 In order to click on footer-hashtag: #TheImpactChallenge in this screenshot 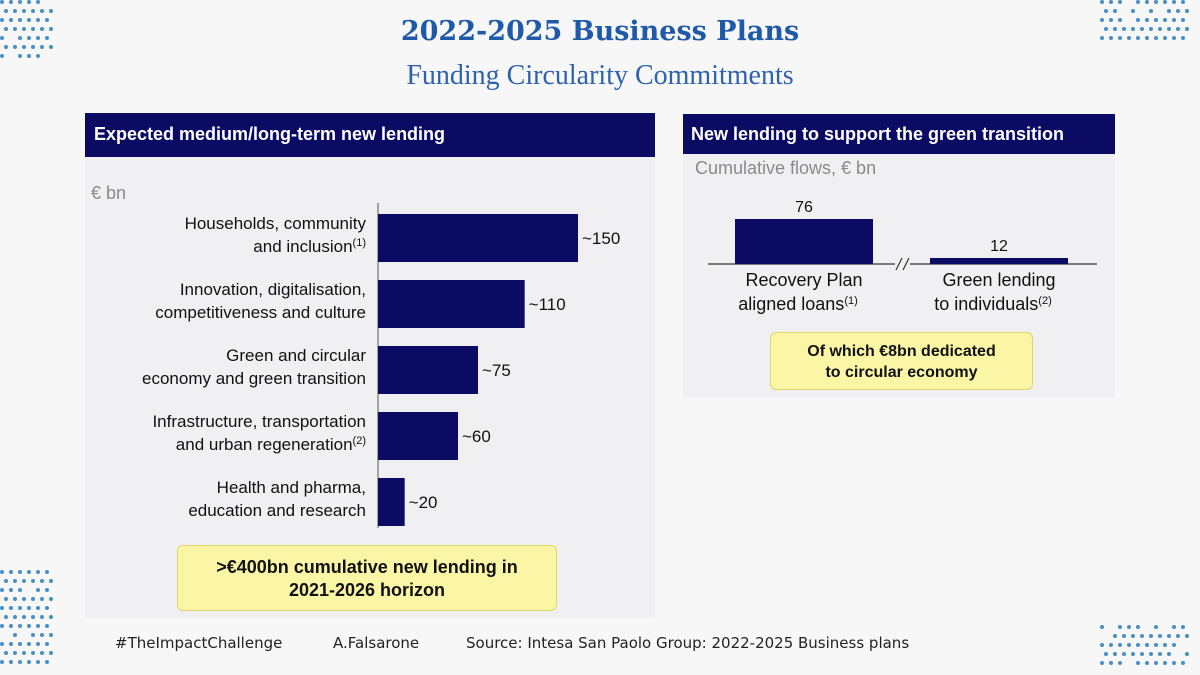, I will do `click(198, 643)`.